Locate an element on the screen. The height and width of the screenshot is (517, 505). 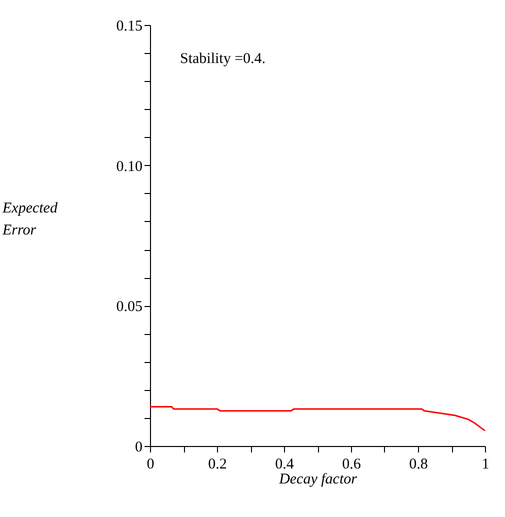
y-tick-label: 0.10 is located at coordinates (129, 166).